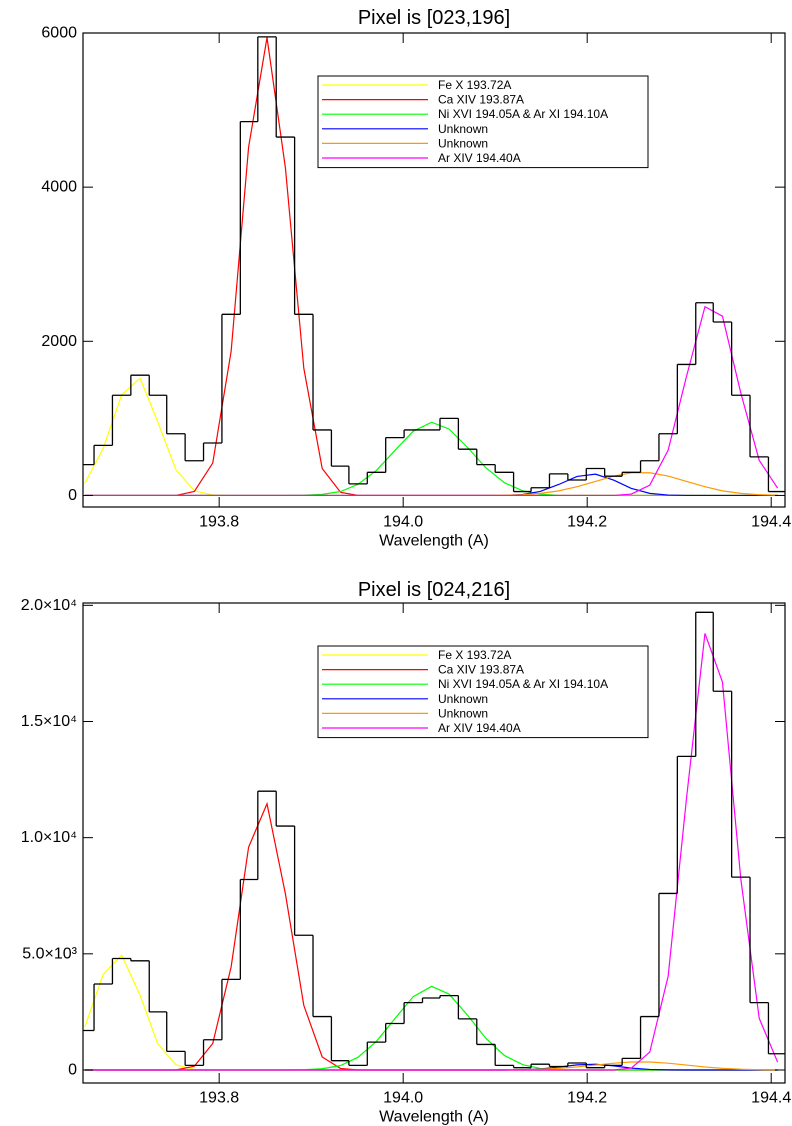  What do you see at coordinates (49, 953) in the screenshot?
I see `y-tick-label: 5.0×10³` at bounding box center [49, 953].